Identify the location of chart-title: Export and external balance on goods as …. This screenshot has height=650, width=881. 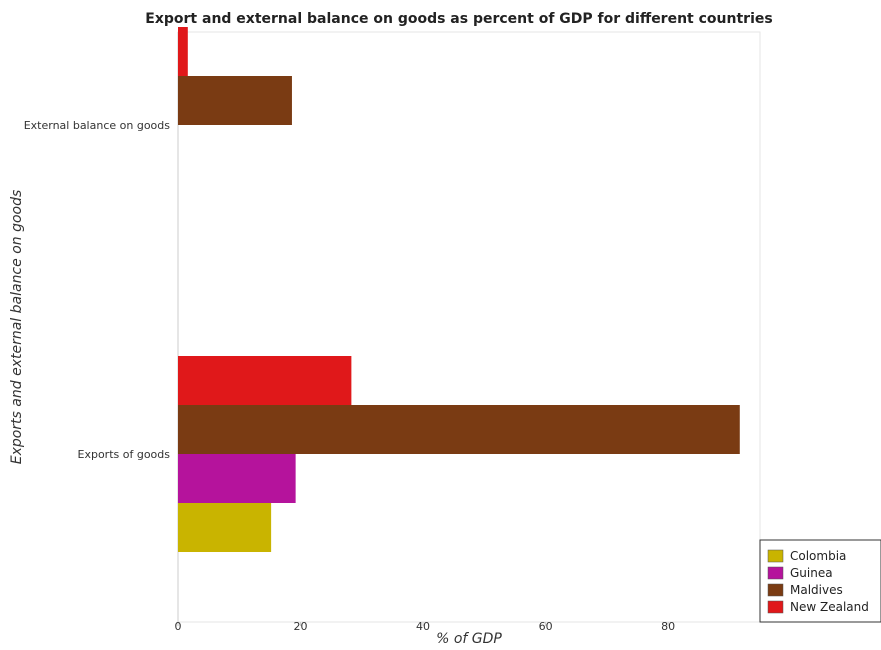
(458, 19).